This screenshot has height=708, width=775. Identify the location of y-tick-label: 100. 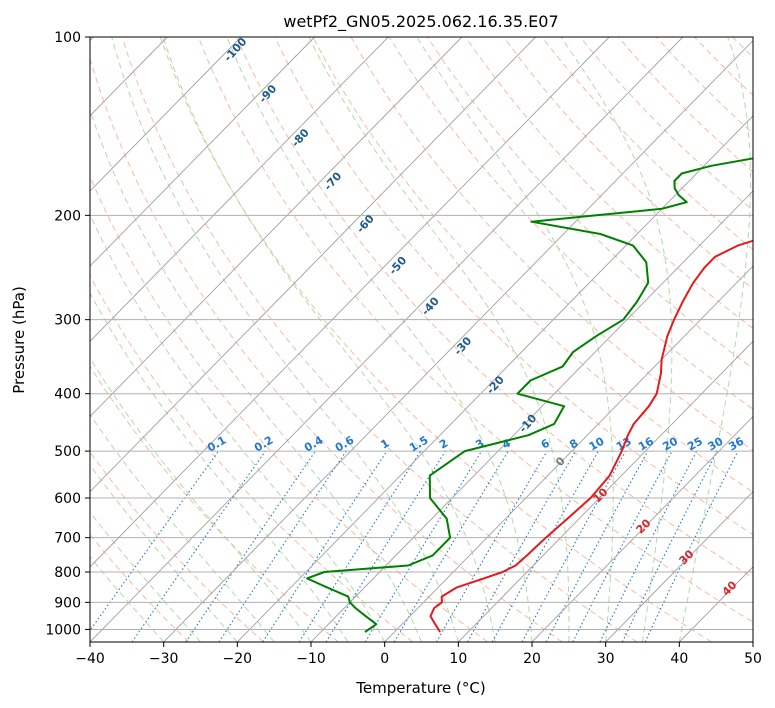
(67, 38).